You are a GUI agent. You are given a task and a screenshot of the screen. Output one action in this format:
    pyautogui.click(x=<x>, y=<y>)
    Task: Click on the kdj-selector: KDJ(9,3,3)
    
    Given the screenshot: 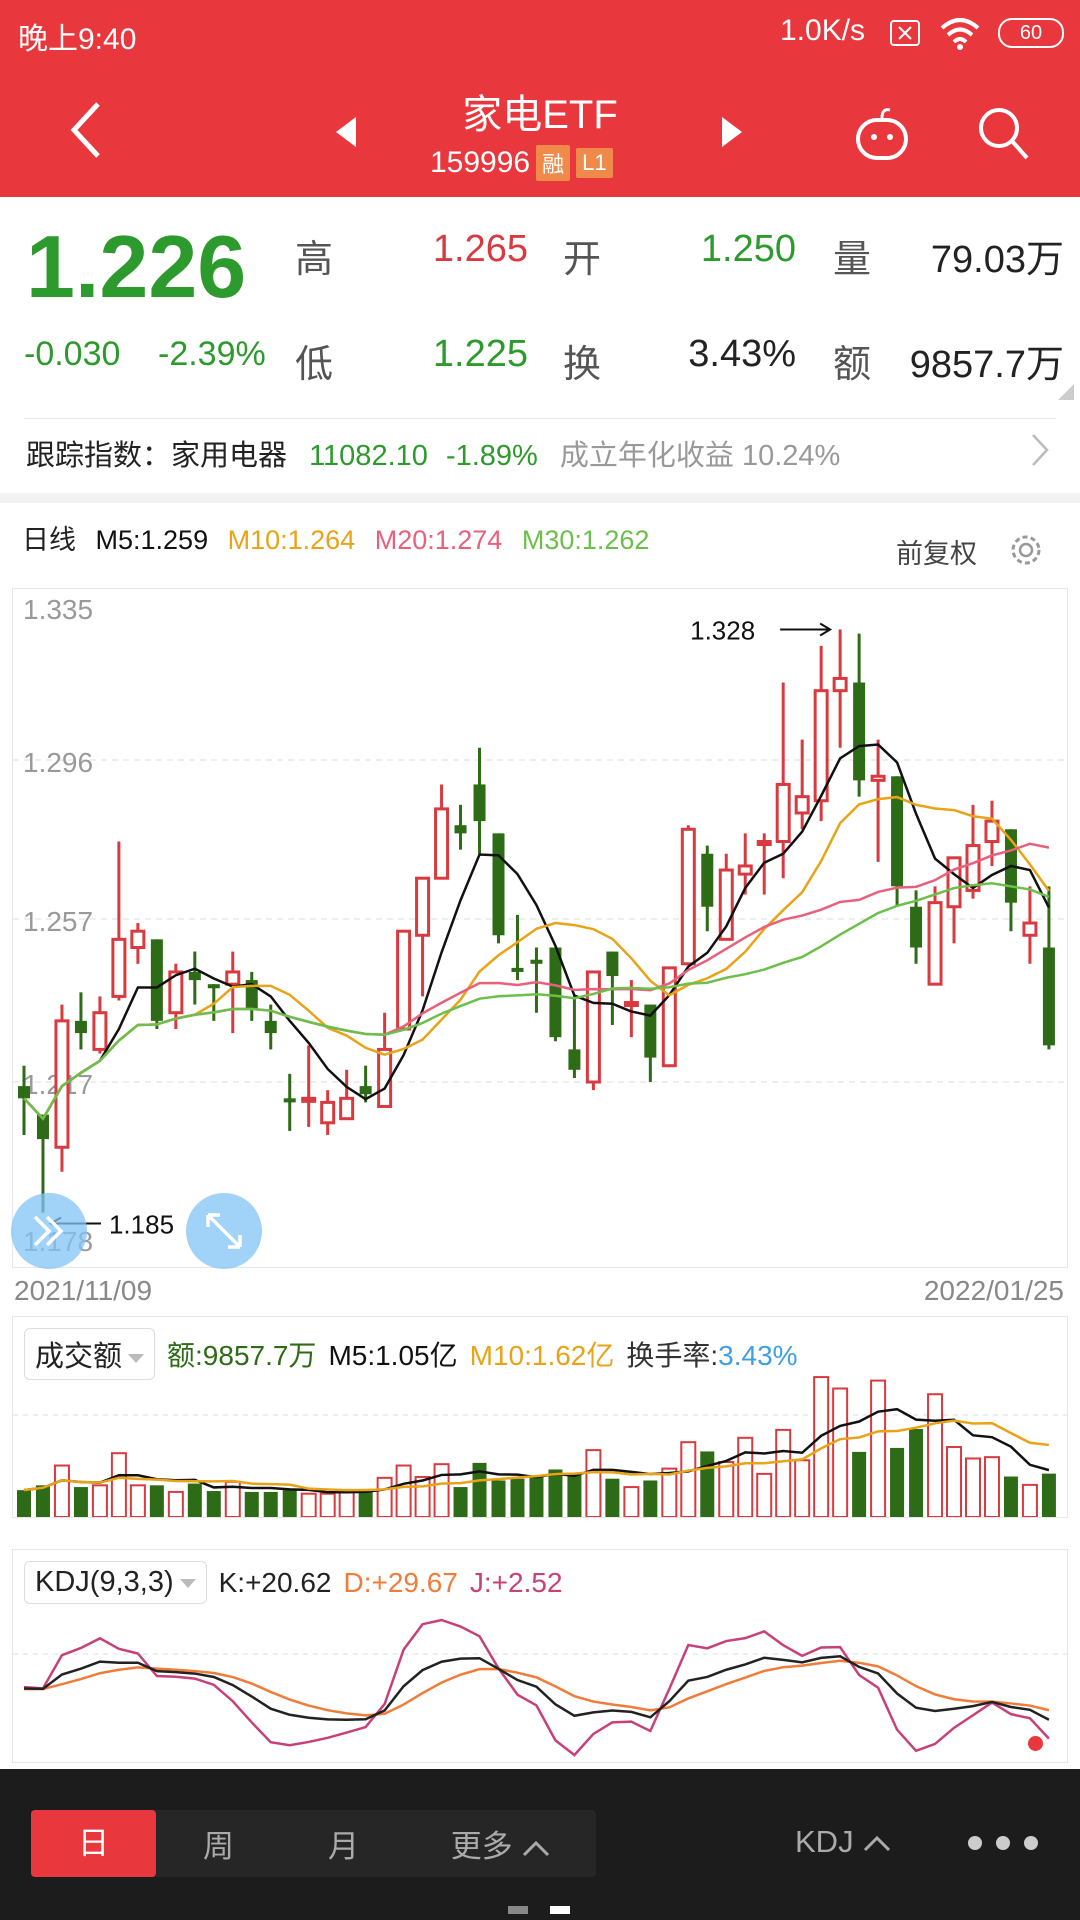 What is the action you would take?
    pyautogui.click(x=115, y=1582)
    